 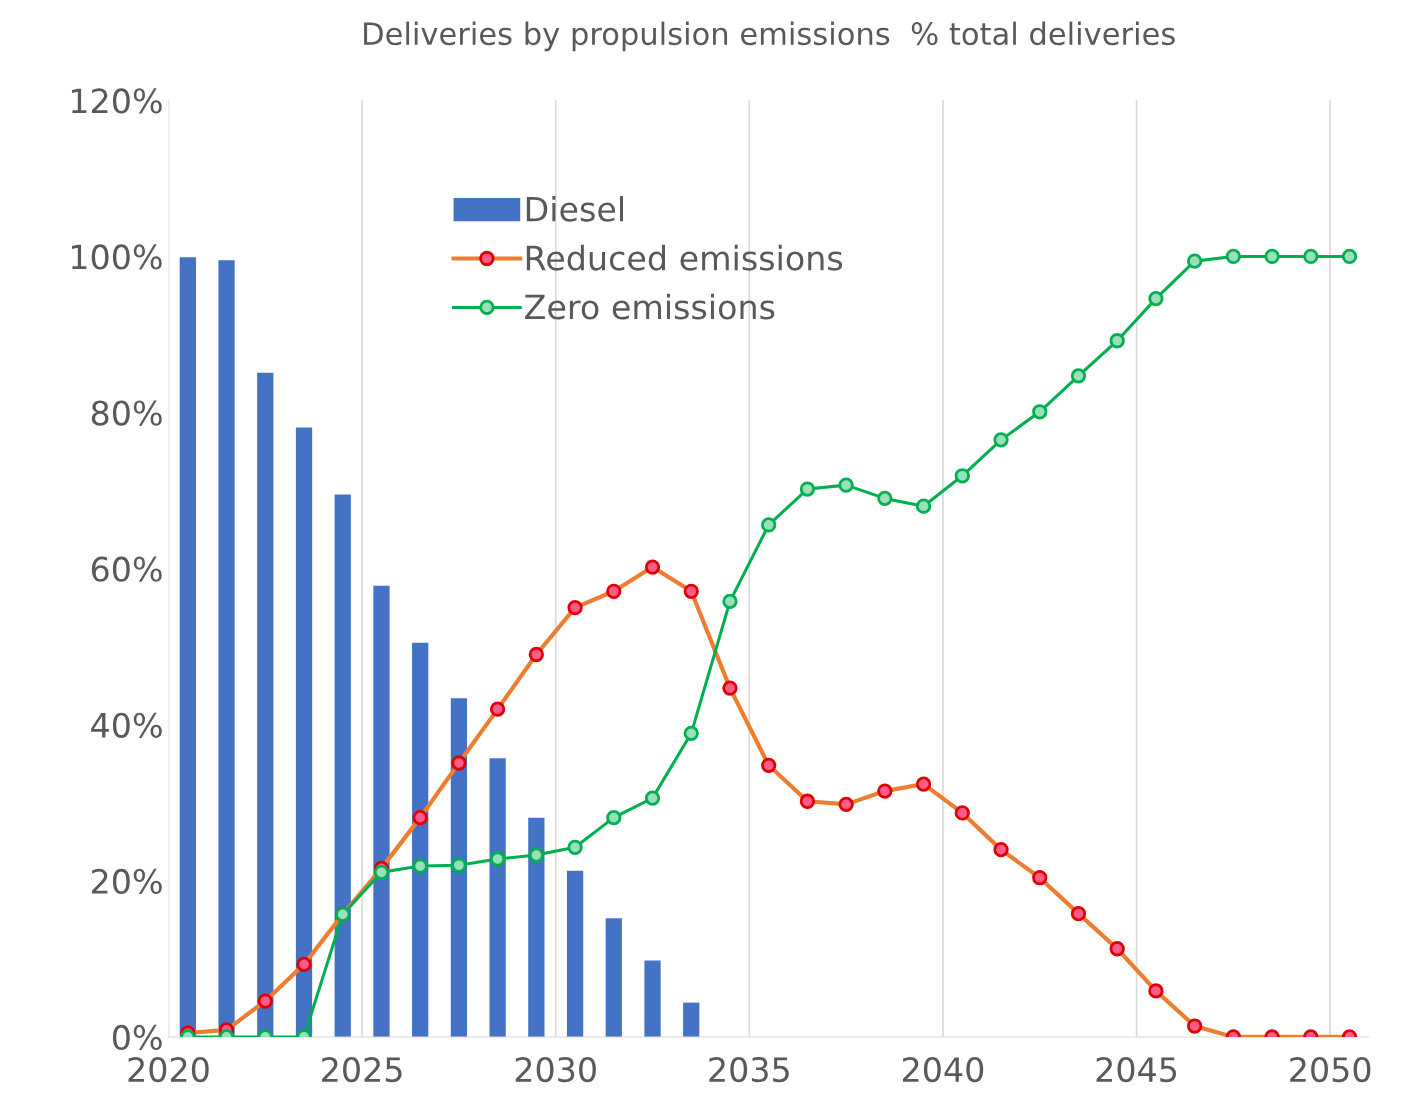 What do you see at coordinates (1330, 1069) in the screenshot?
I see `x-tick-label: 2050` at bounding box center [1330, 1069].